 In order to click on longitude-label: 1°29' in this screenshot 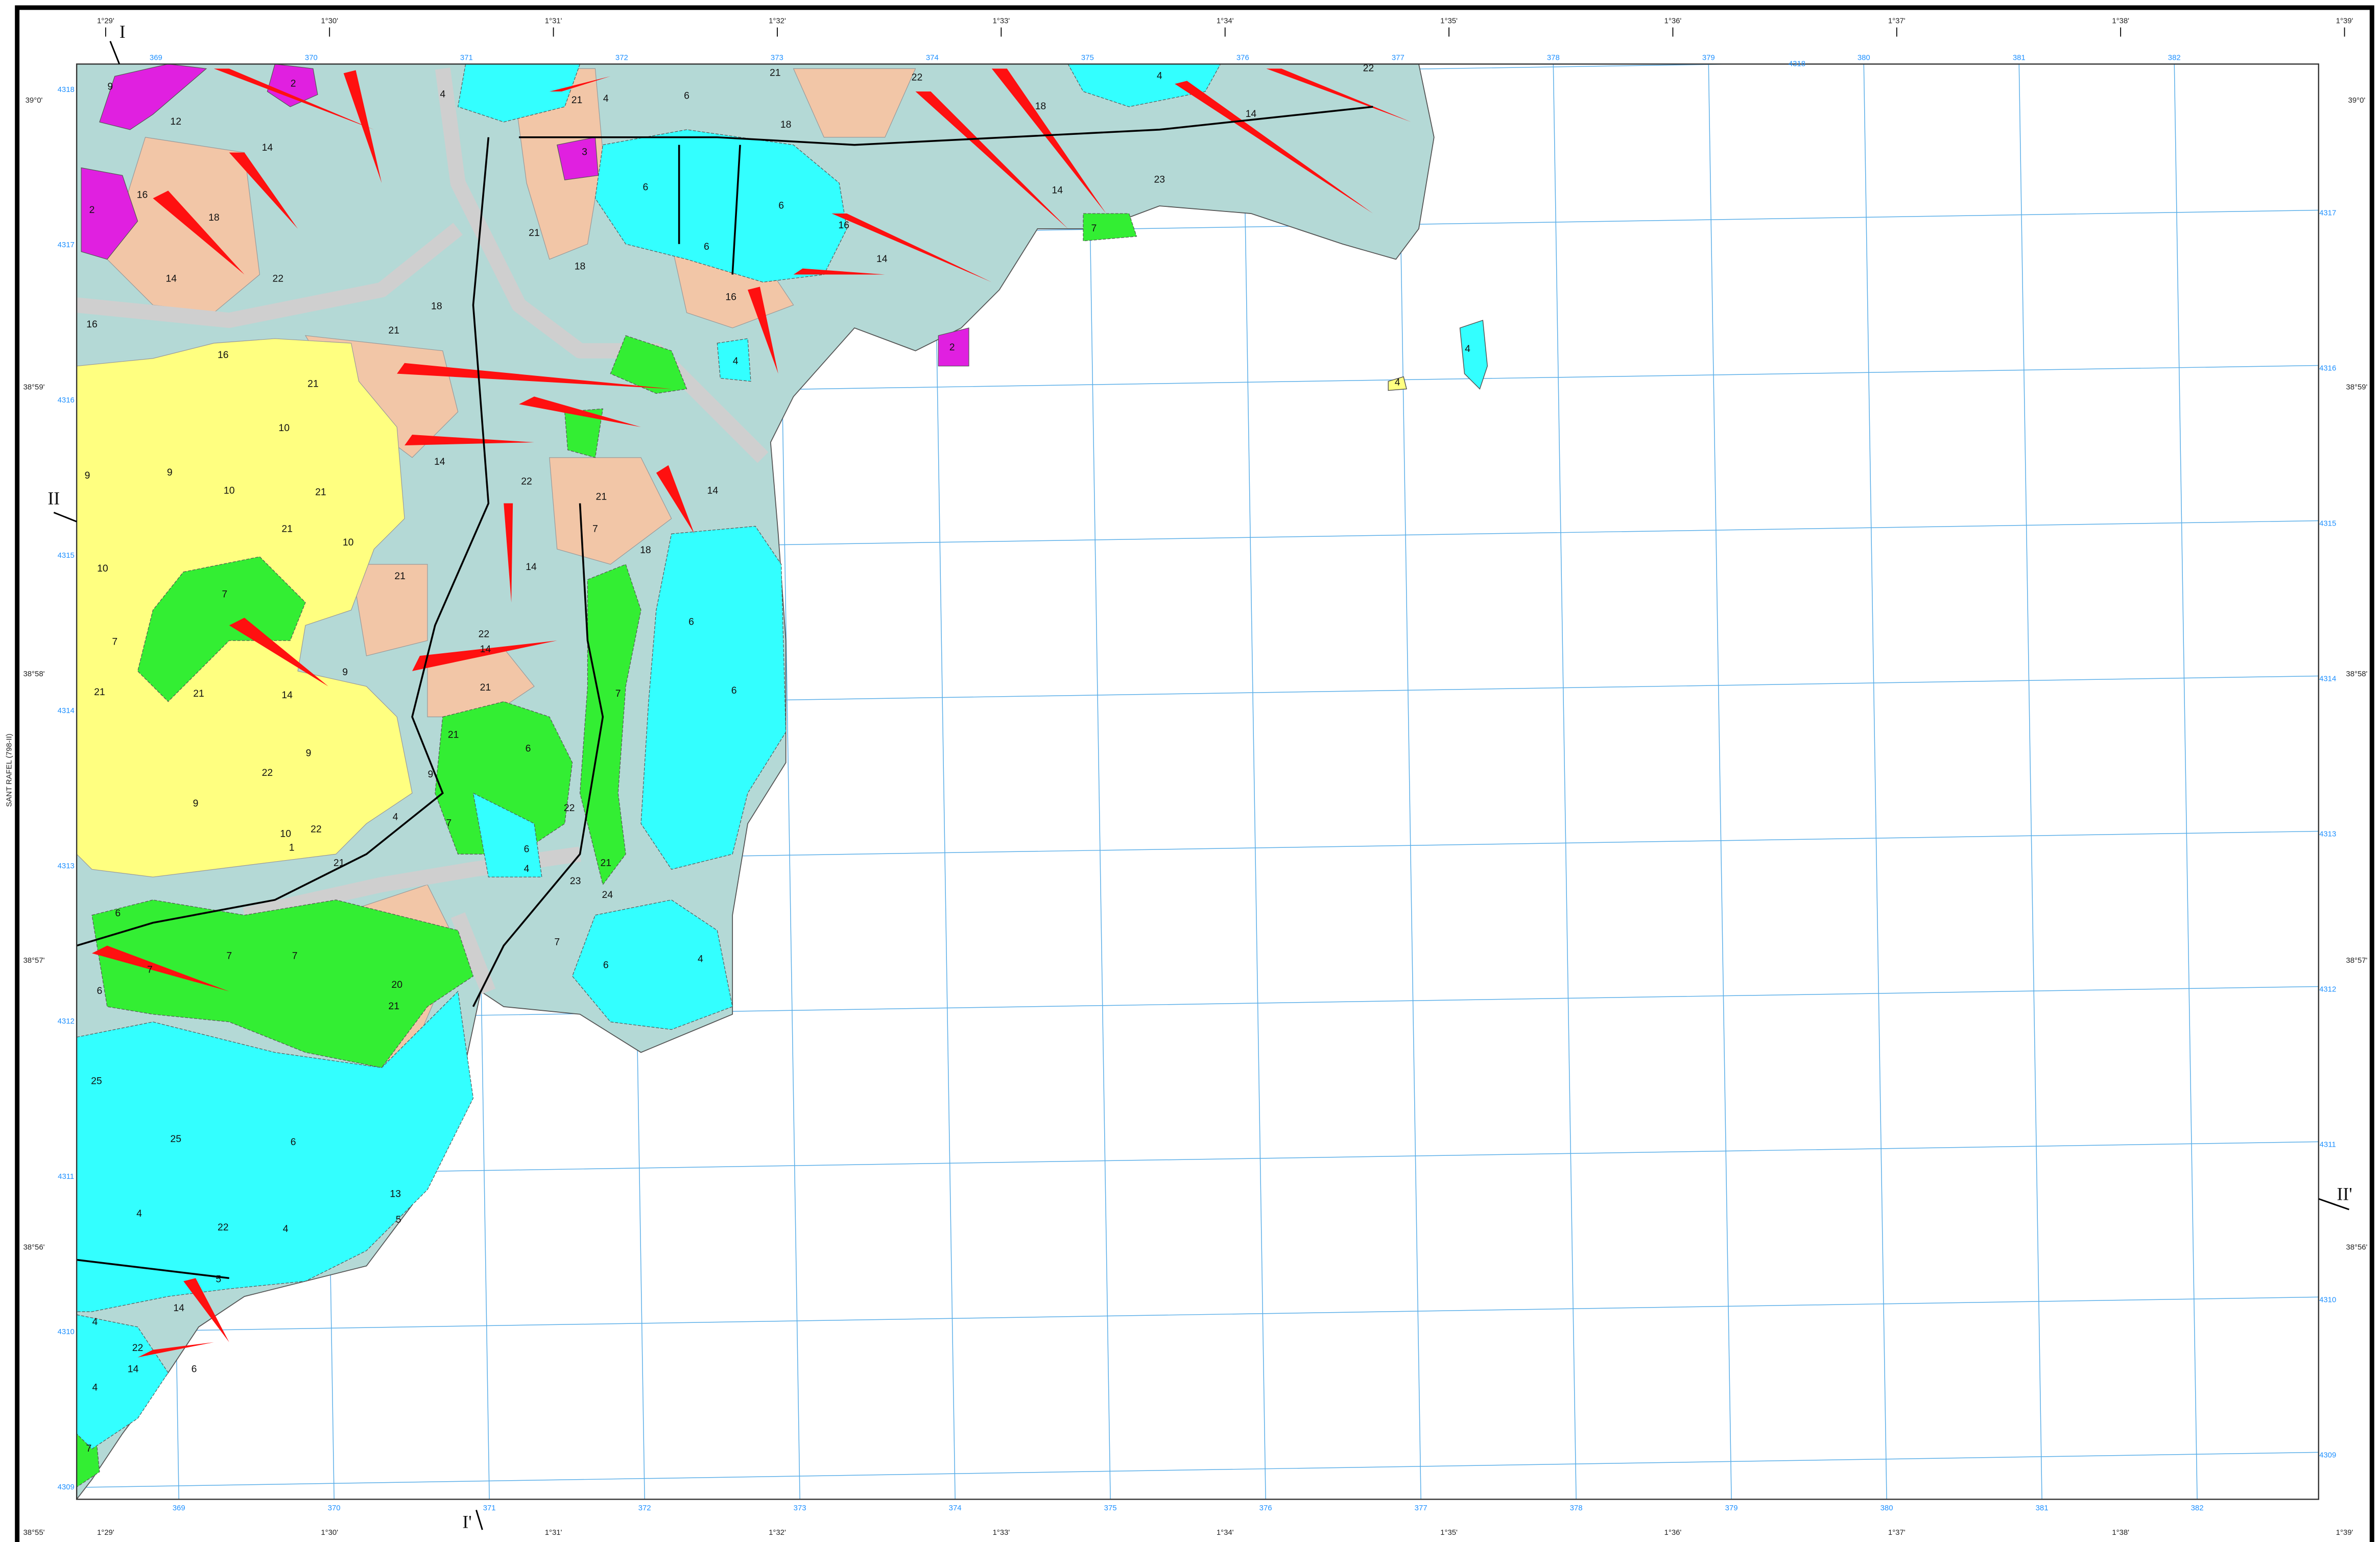, I will do `click(105, 1532)`.